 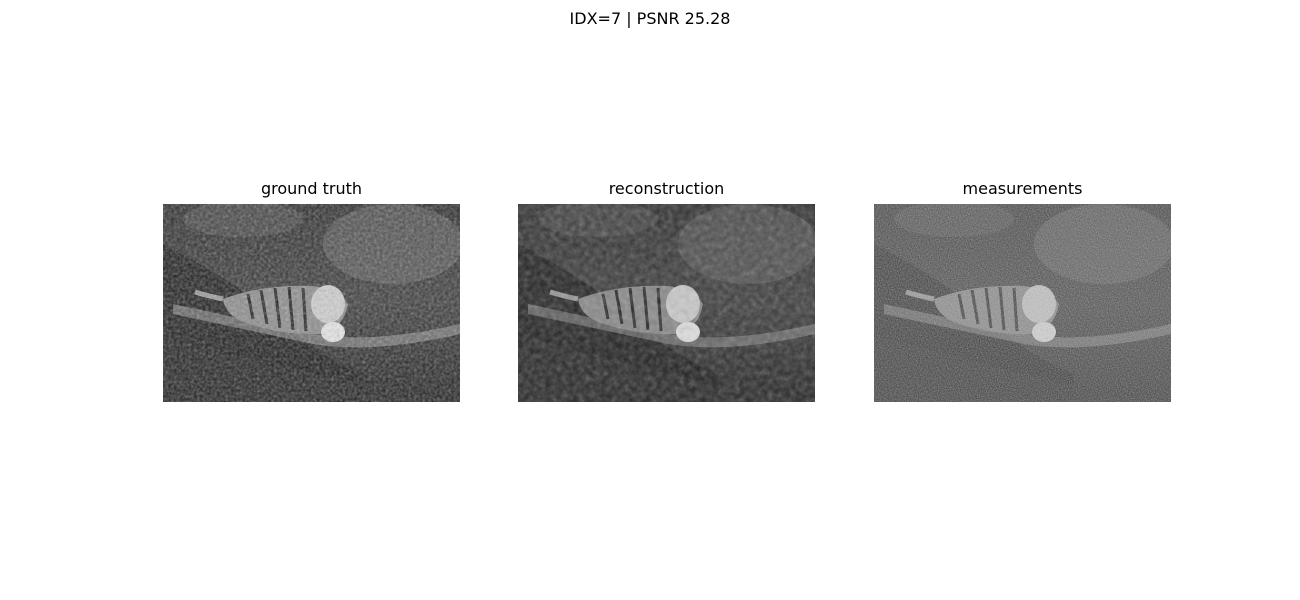 What do you see at coordinates (666, 303) in the screenshot?
I see `reconstruction-image` at bounding box center [666, 303].